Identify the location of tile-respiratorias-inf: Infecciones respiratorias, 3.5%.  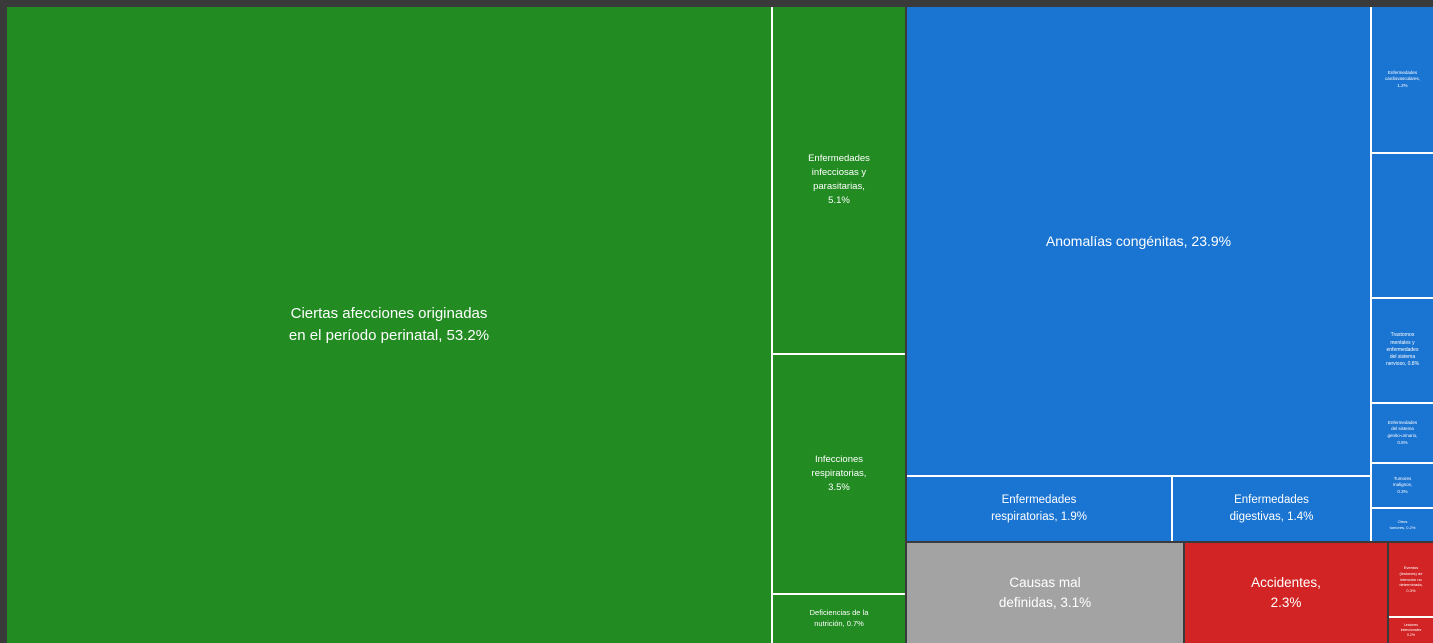
(839, 474).